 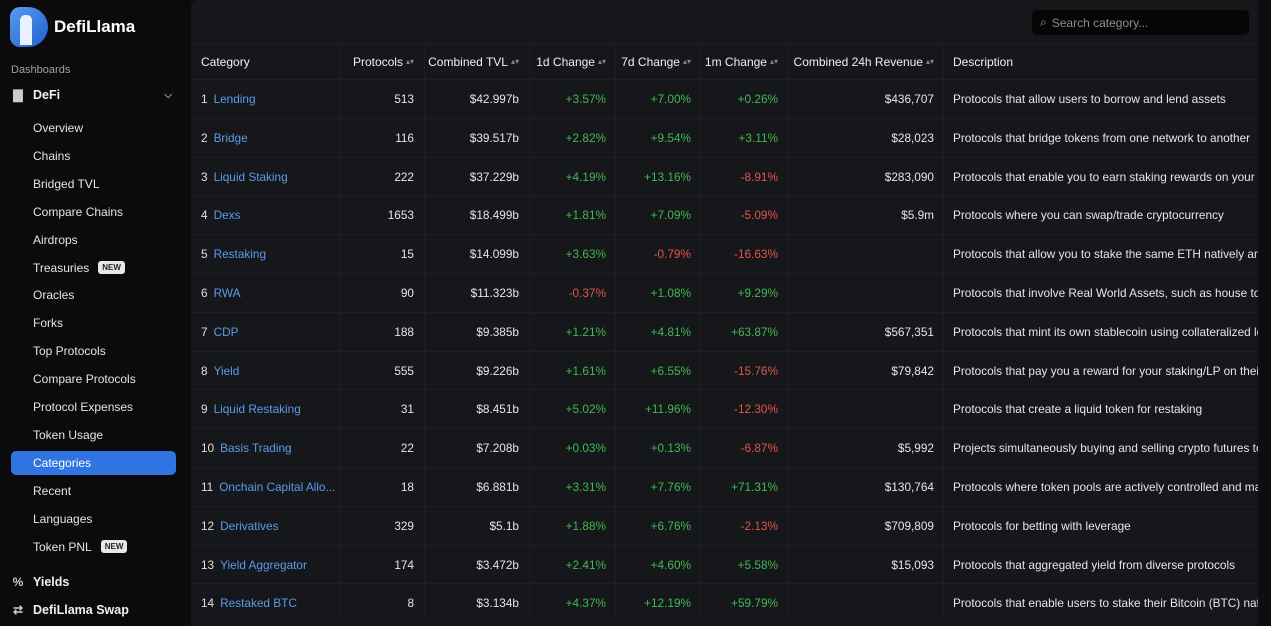 I want to click on sidebar-item-languages: Languages, so click(x=93, y=519).